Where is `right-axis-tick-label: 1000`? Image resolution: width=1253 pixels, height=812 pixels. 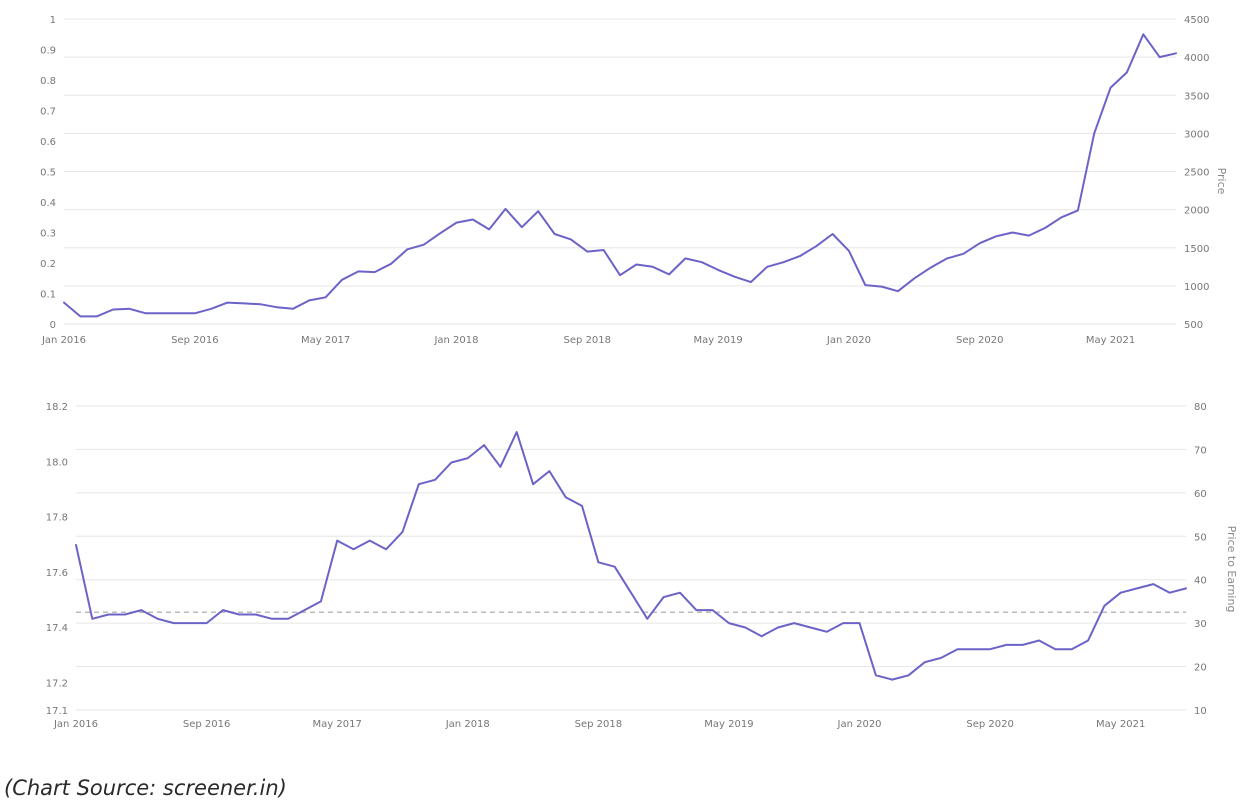
right-axis-tick-label: 1000 is located at coordinates (1196, 287).